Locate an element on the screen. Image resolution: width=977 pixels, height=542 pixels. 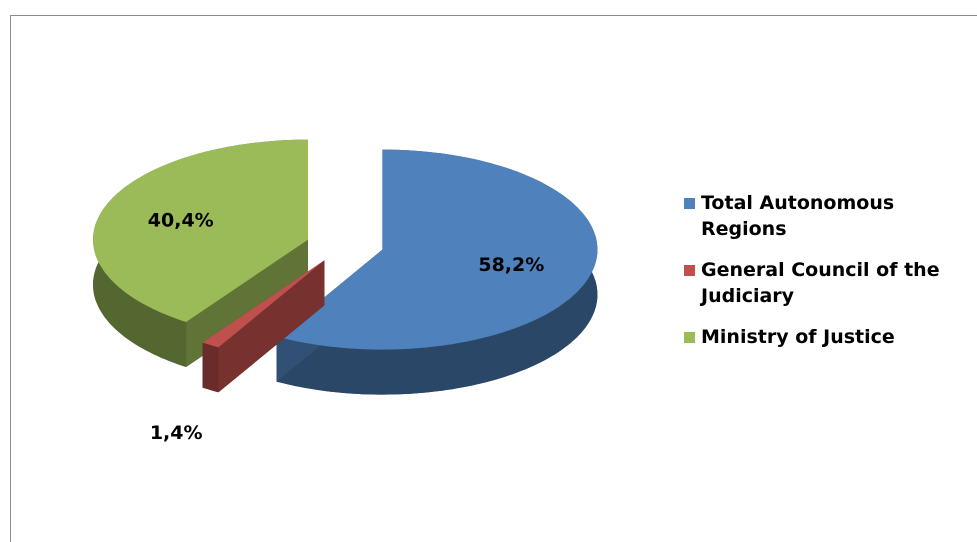
legend-entry: Total Autonomous Regions is located at coordinates (829, 216).